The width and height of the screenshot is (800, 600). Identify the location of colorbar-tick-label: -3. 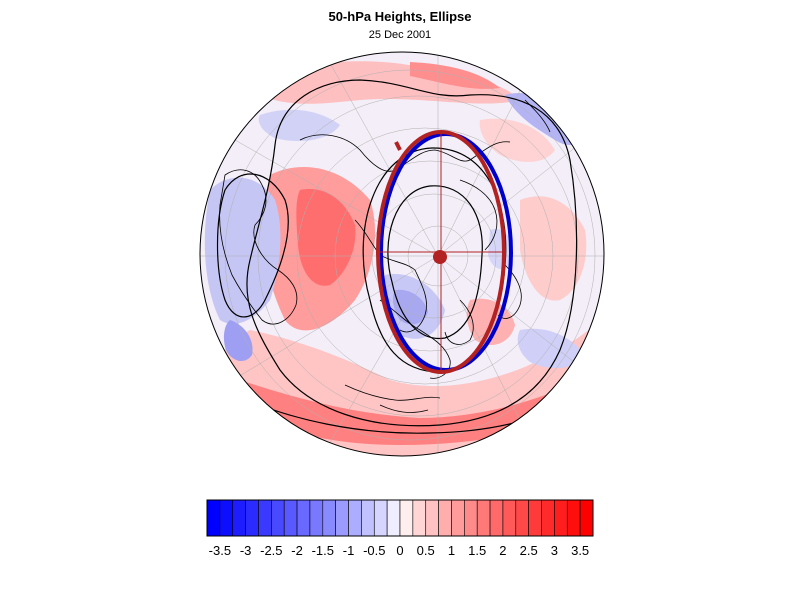
(245, 550).